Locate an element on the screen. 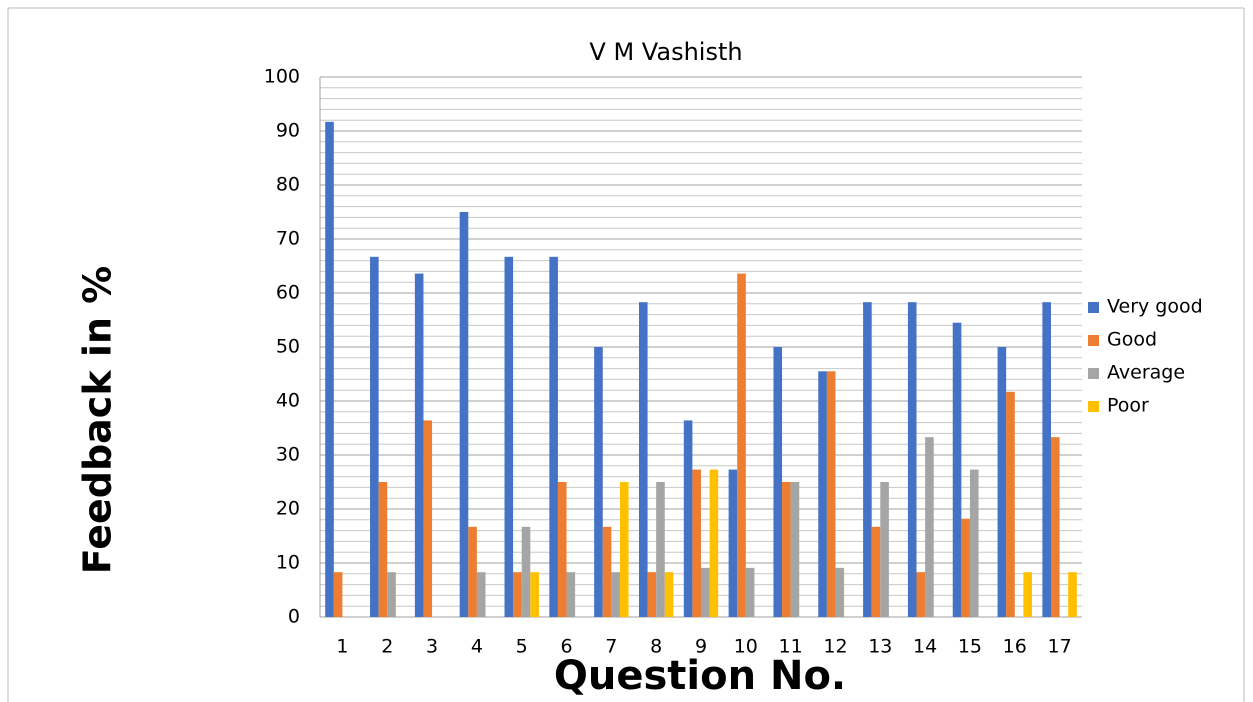 This screenshot has height=702, width=1253. x-tick-label: 16 is located at coordinates (1015, 647).